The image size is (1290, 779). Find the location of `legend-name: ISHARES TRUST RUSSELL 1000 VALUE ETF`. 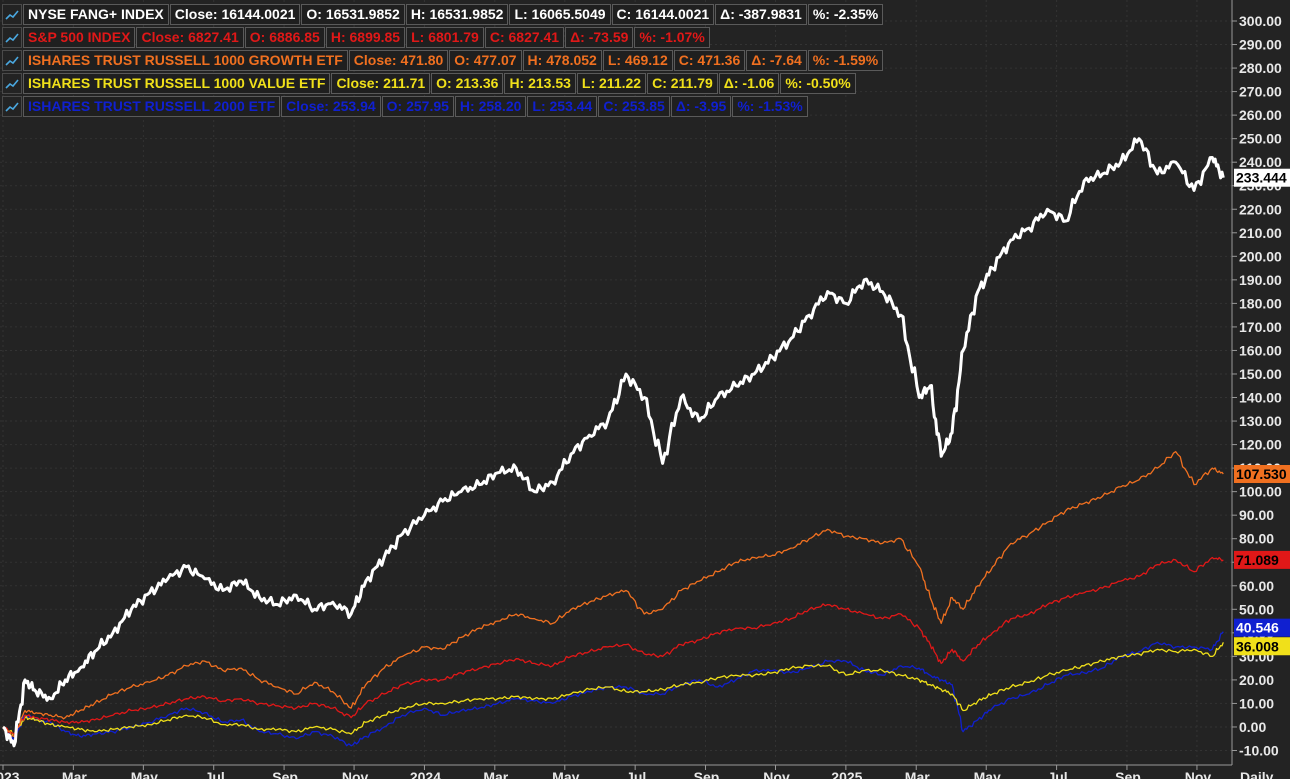

legend-name: ISHARES TRUST RUSSELL 1000 VALUE ETF is located at coordinates (177, 83).